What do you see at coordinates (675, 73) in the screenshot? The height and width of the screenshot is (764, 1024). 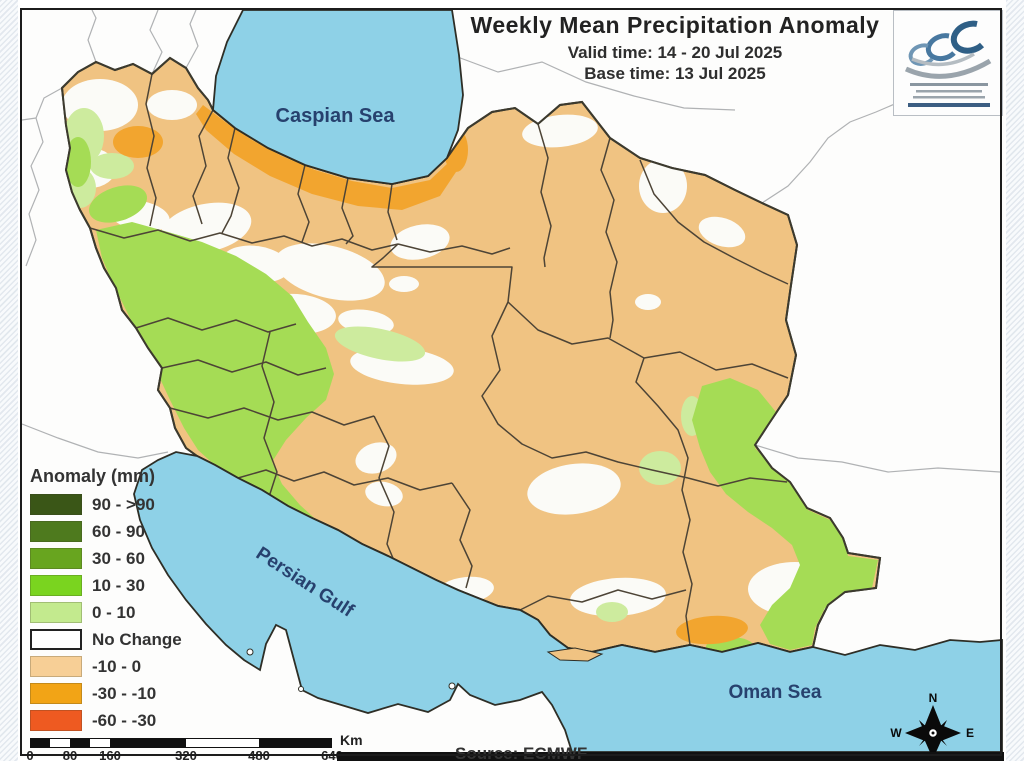 I see `base-time-text: Base time: 13 Jul 2025` at bounding box center [675, 73].